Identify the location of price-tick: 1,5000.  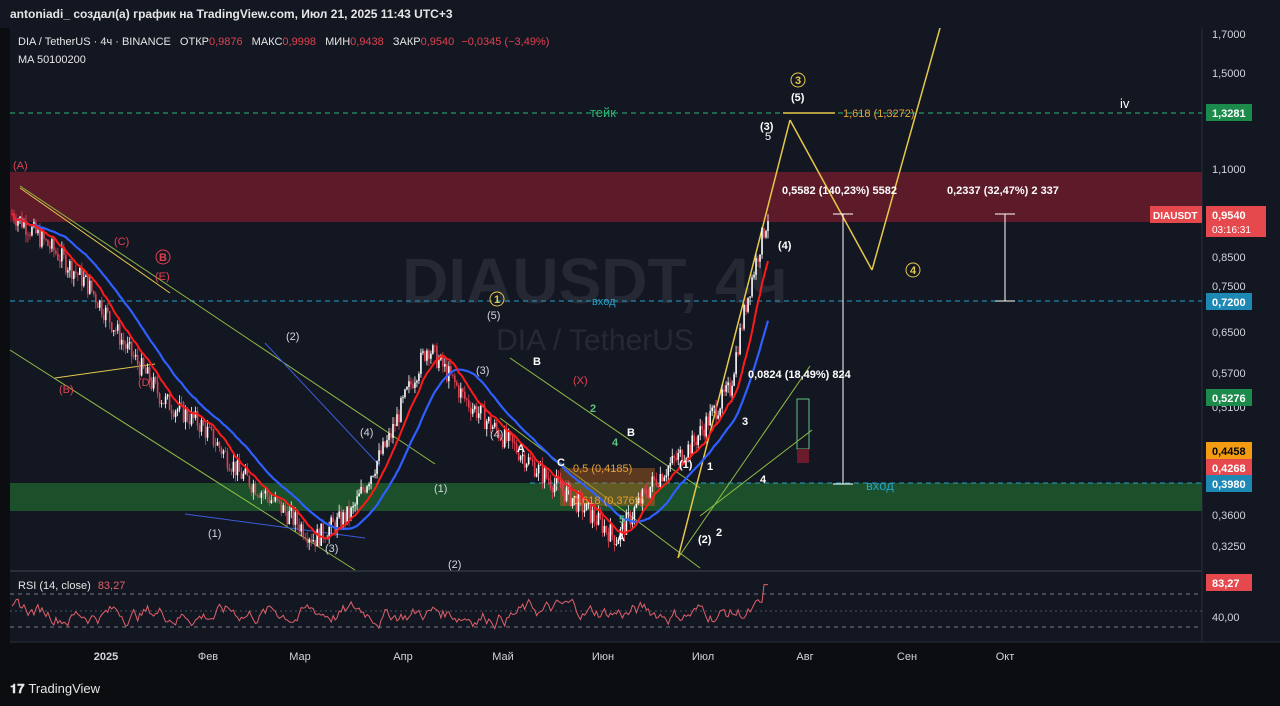
(1229, 74).